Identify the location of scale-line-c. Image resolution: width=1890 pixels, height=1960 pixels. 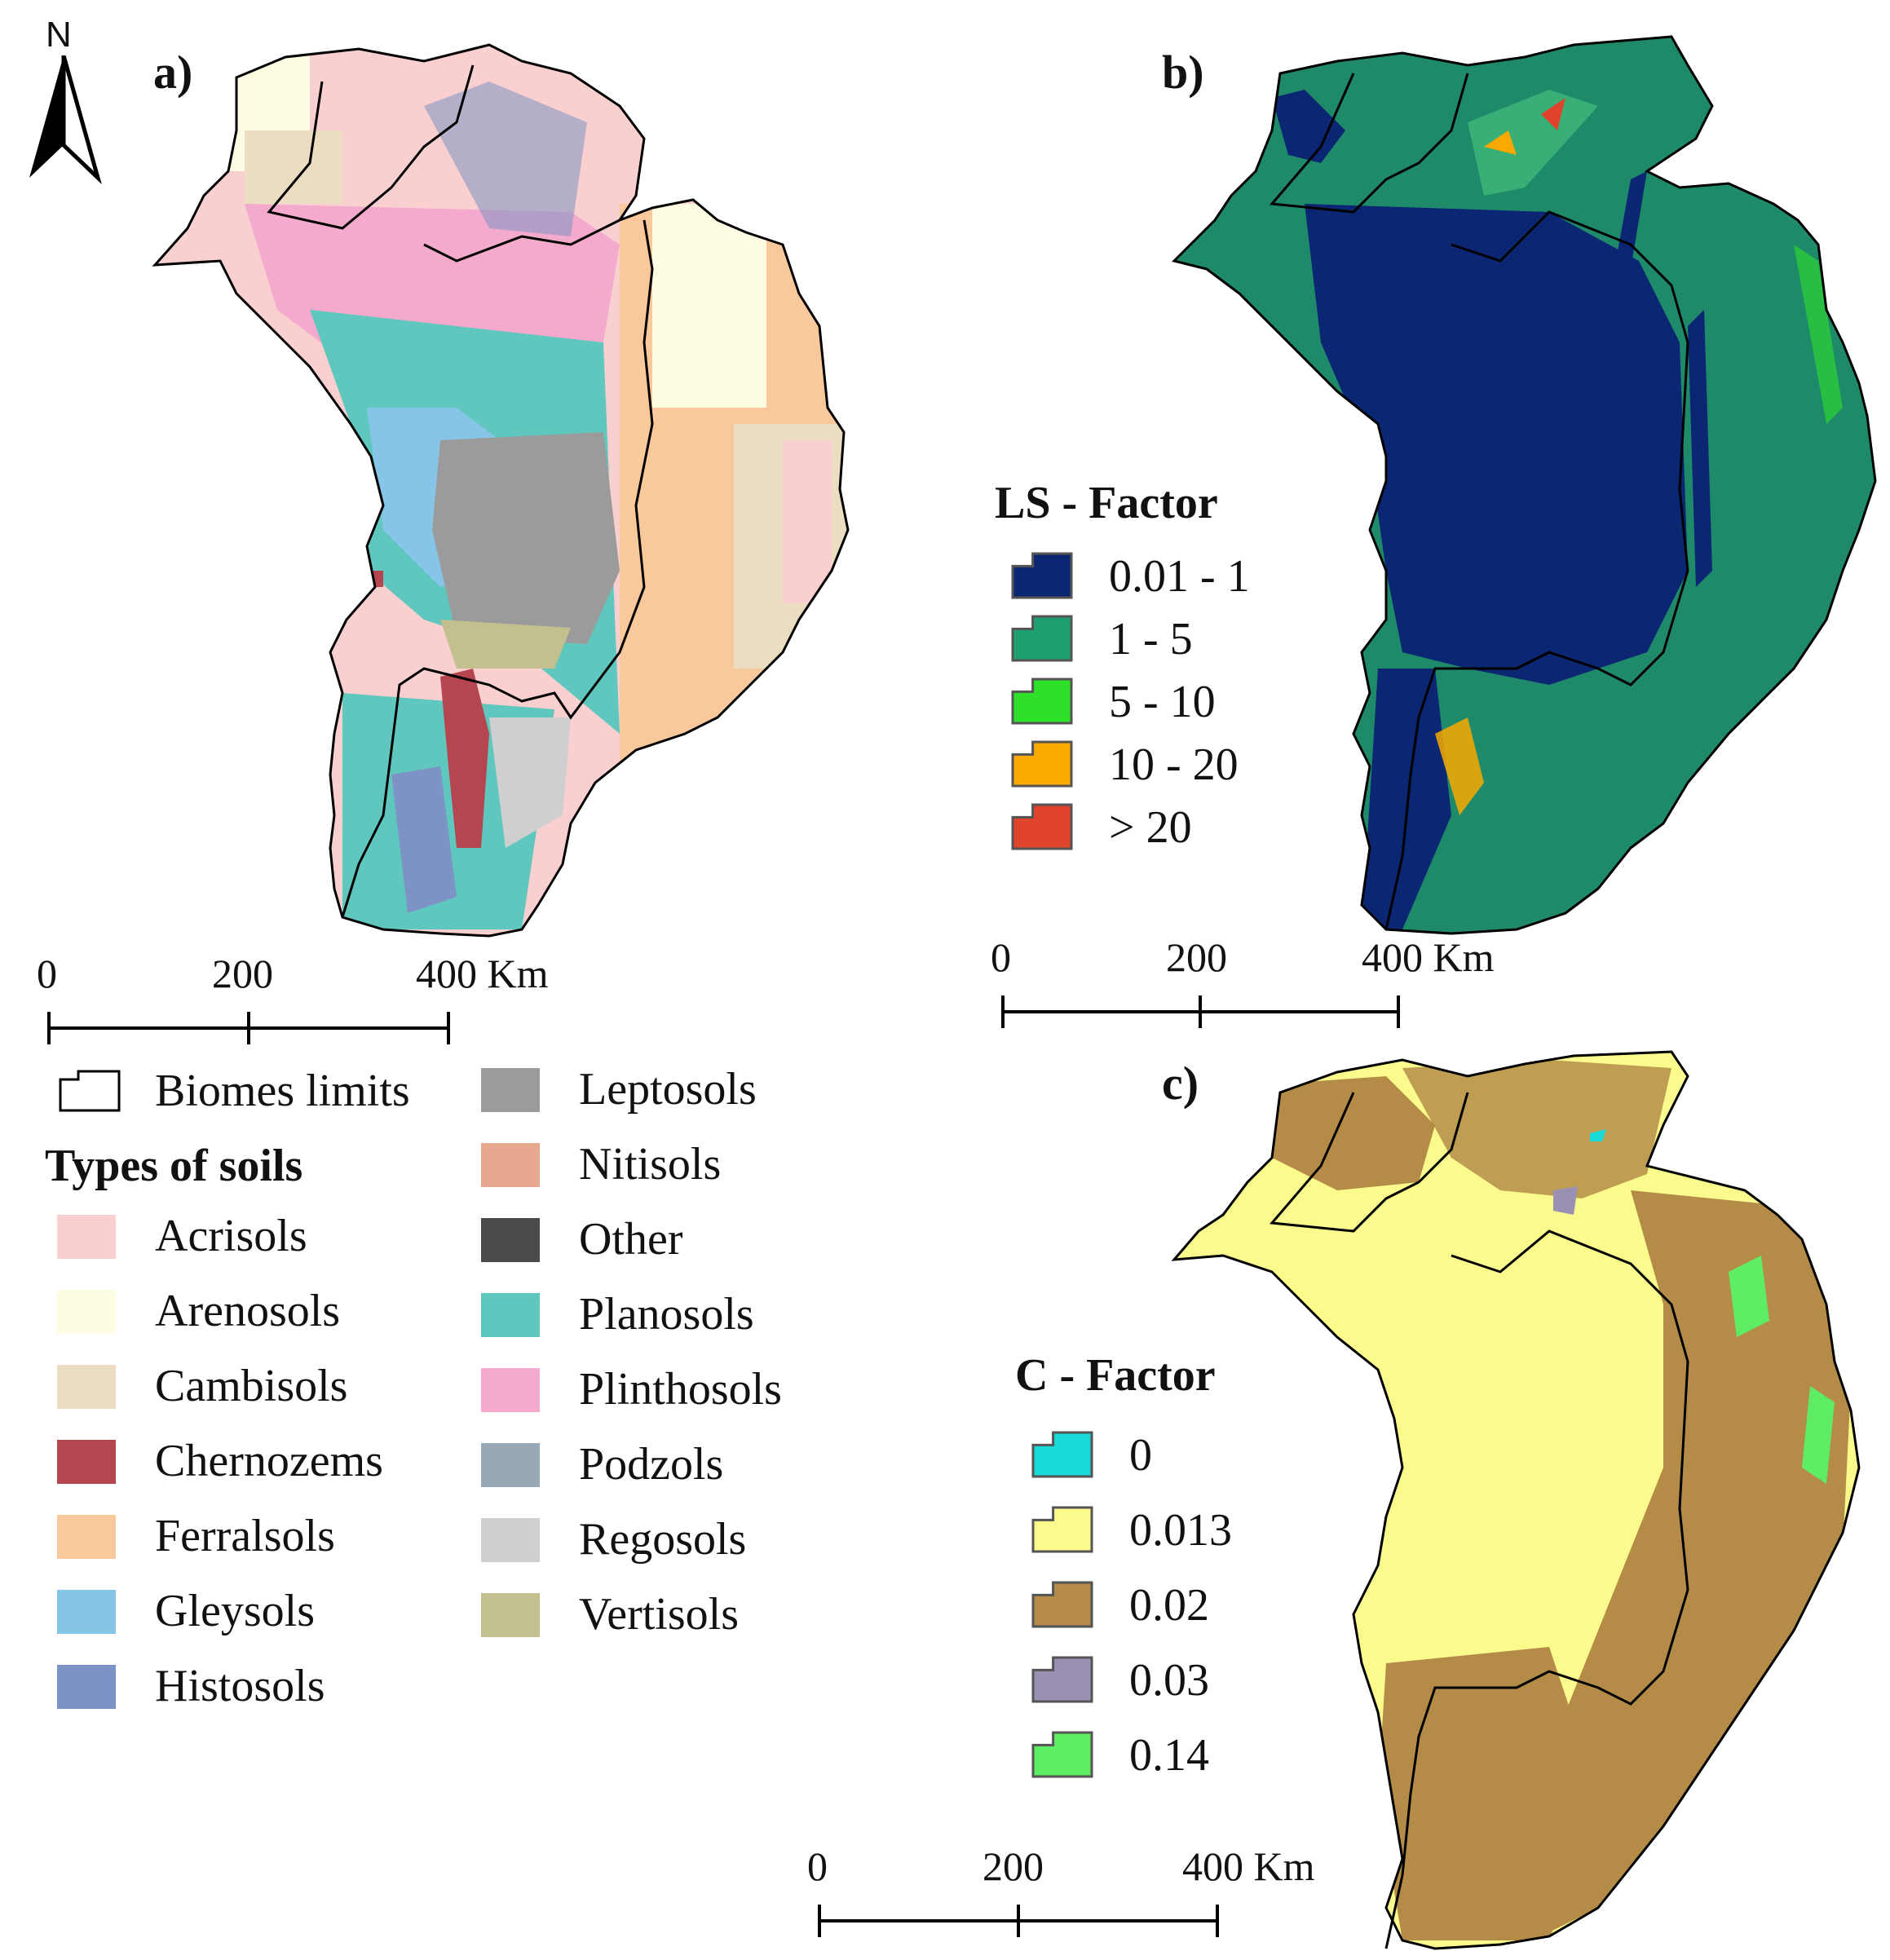
(1018, 1921).